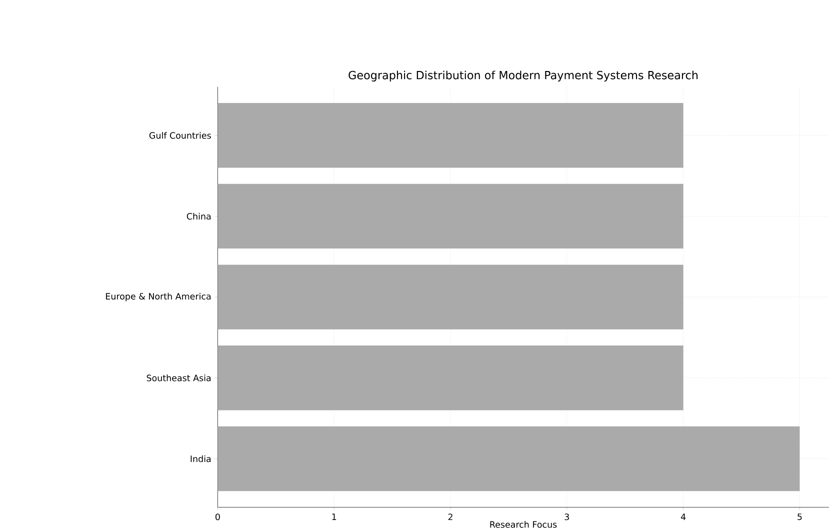 Image resolution: width=829 pixels, height=531 pixels. What do you see at coordinates (566, 517) in the screenshot?
I see `x-tick-label: 3` at bounding box center [566, 517].